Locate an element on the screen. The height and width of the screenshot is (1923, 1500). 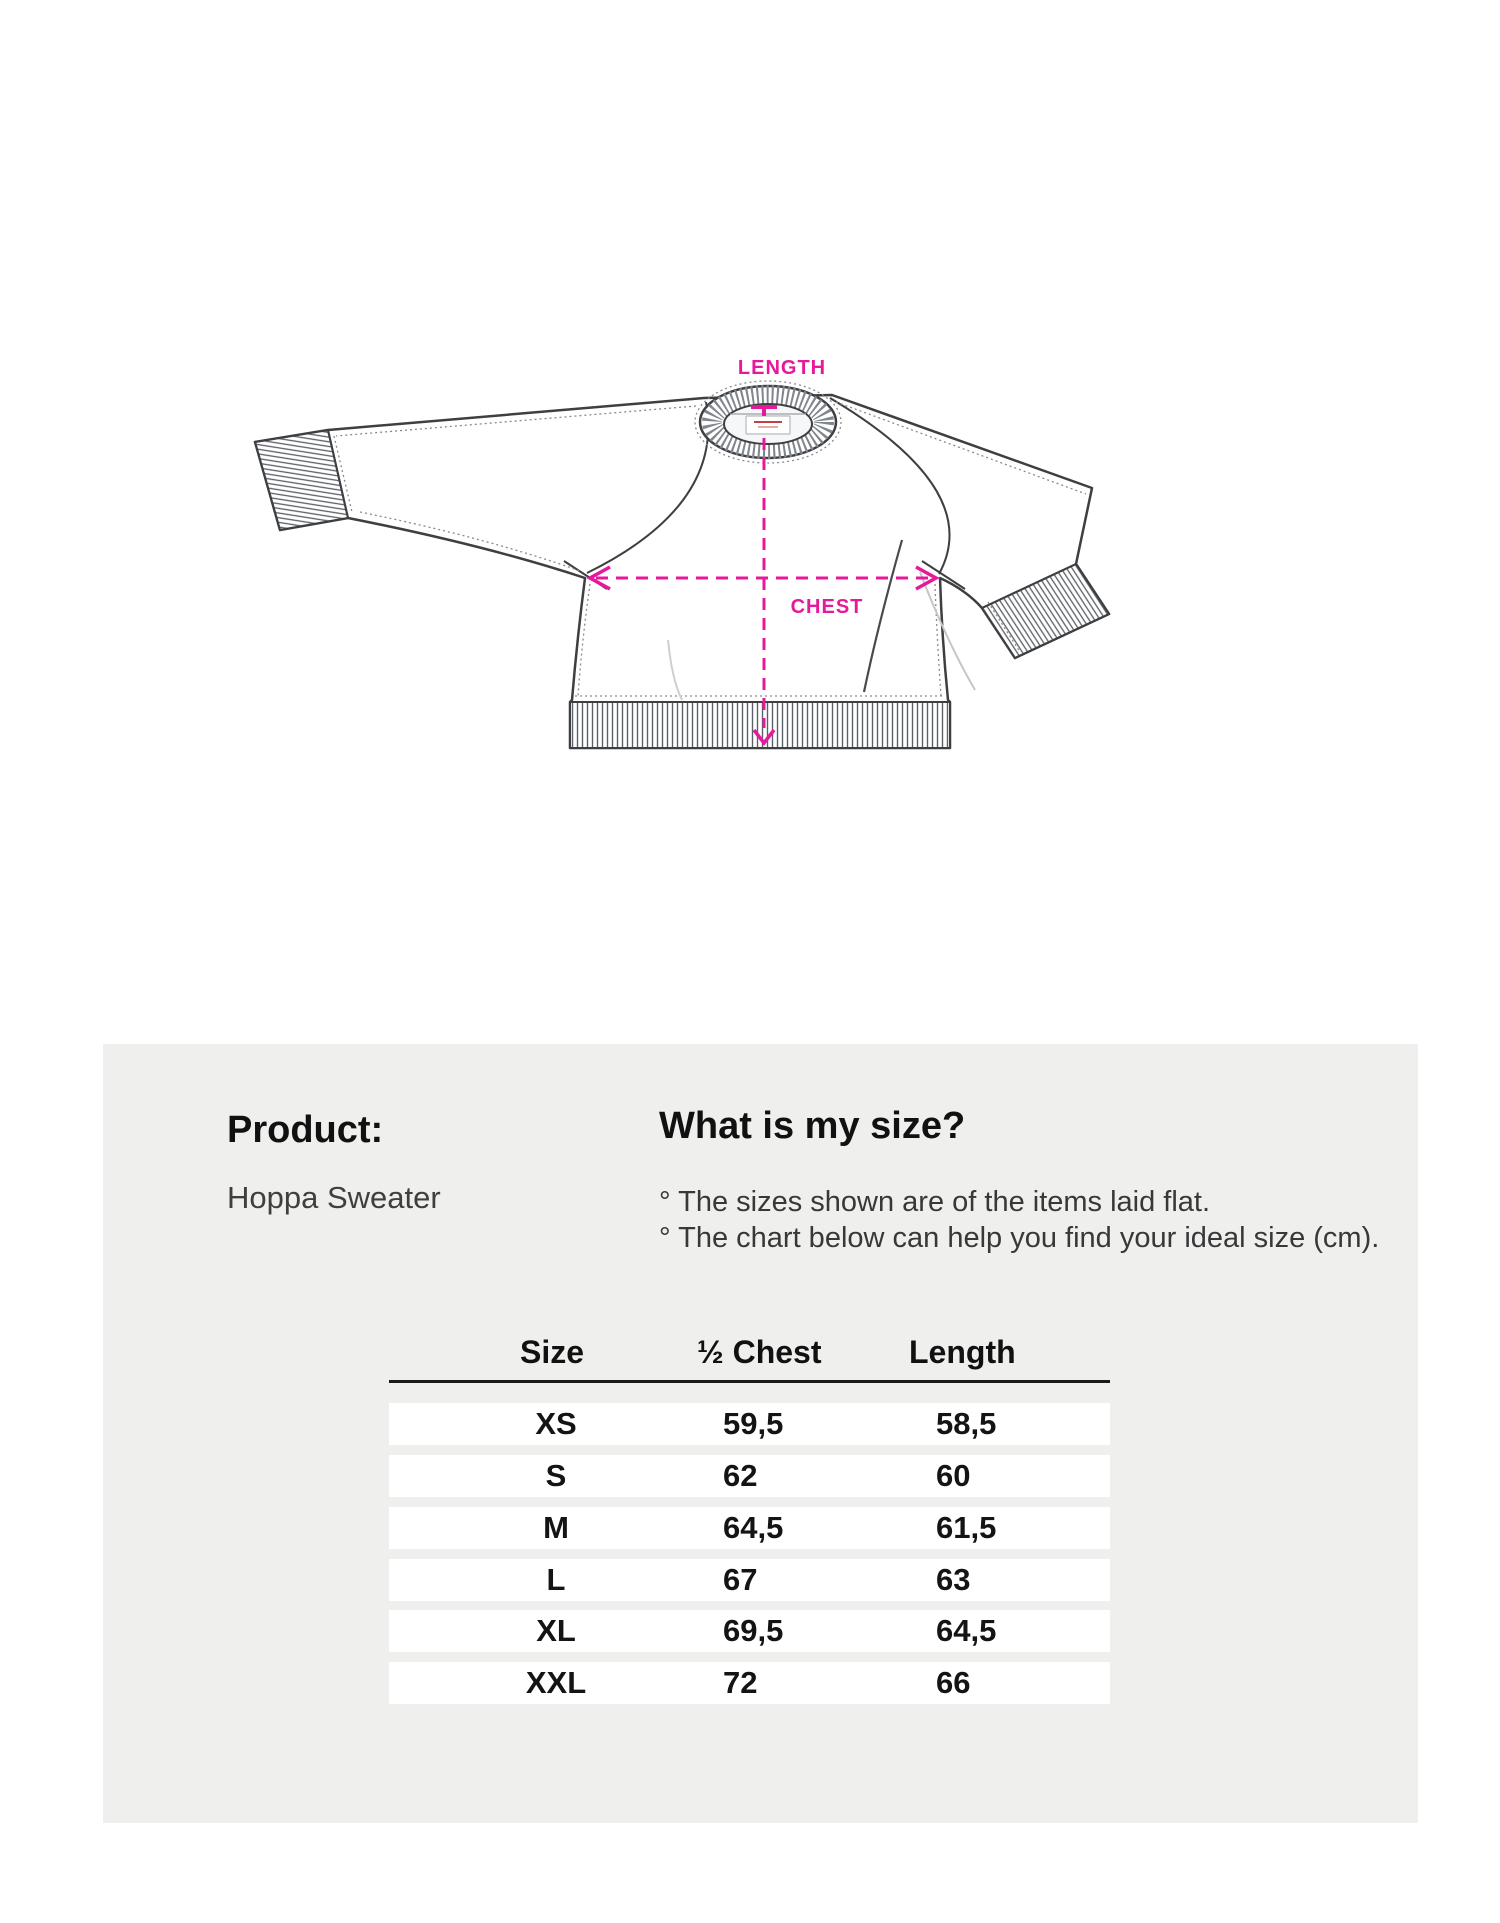
table-row-s: S 62 60 is located at coordinates (749, 1476).